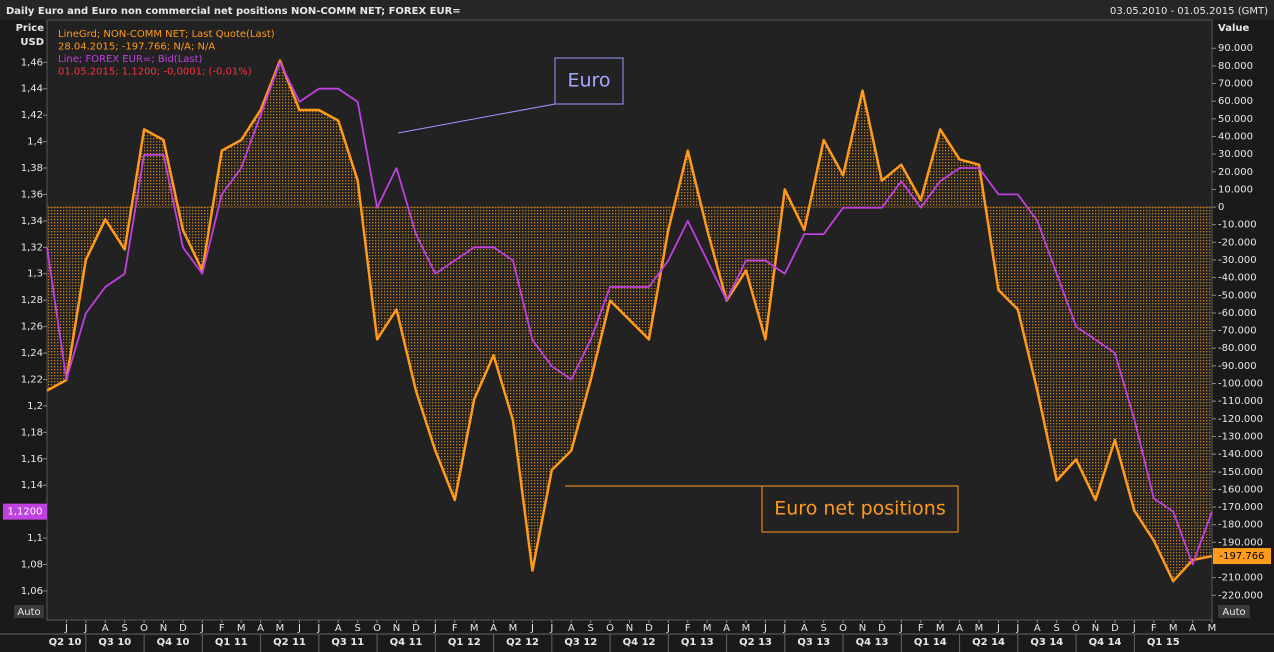  I want to click on y-tick-label: 1,46, so click(32, 62).